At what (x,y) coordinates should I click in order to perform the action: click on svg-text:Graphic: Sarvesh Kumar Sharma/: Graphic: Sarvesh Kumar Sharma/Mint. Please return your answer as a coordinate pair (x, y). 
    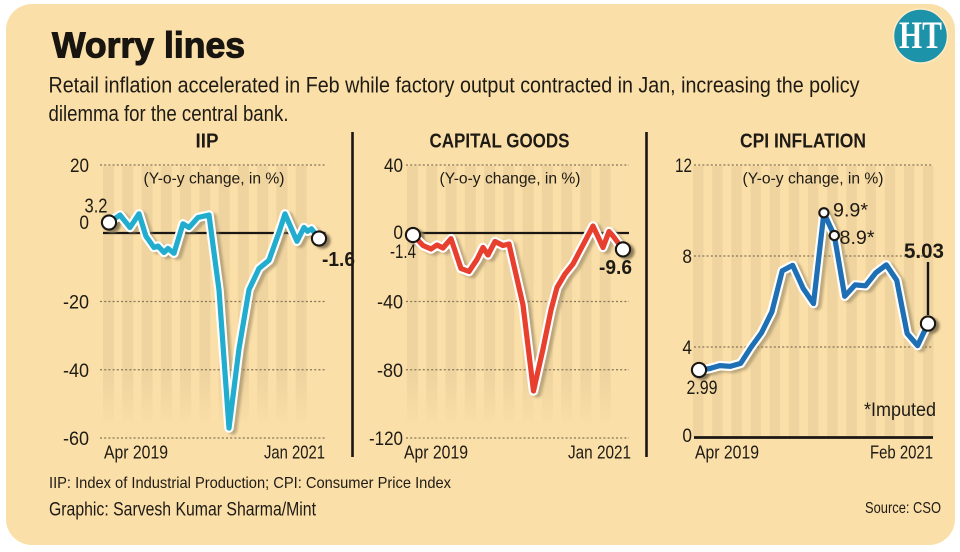
    Looking at the image, I should click on (183, 510).